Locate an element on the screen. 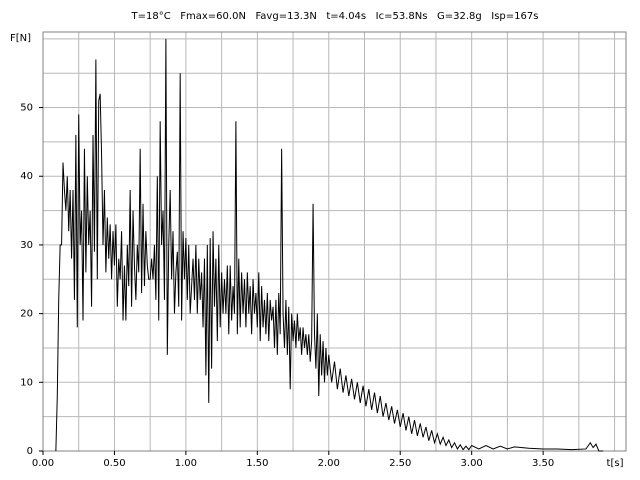 The width and height of the screenshot is (640, 480). y-tick-label: 50 is located at coordinates (26, 108).